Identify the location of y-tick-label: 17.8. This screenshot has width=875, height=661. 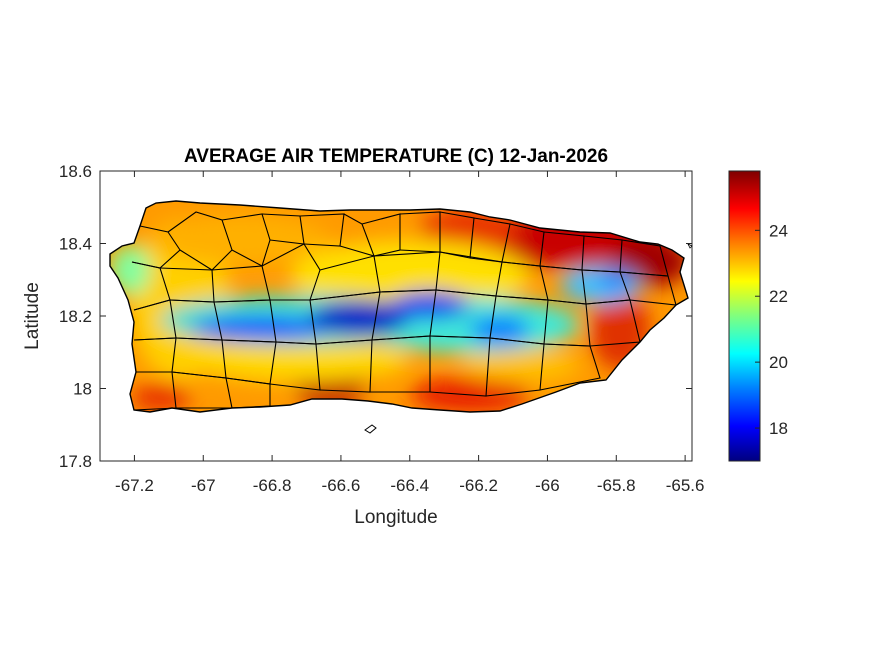
(75, 461).